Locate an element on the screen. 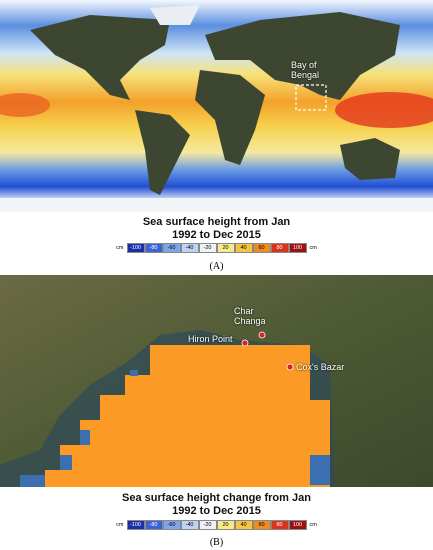  place-label: Hiron Point is located at coordinates (210, 339).